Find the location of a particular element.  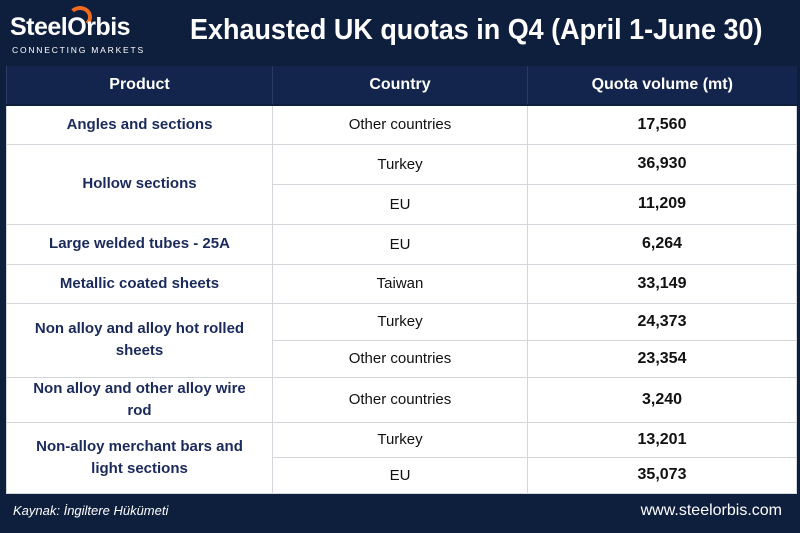

table-row: Angles and sections Other countries 17,560 is located at coordinates (401, 124).